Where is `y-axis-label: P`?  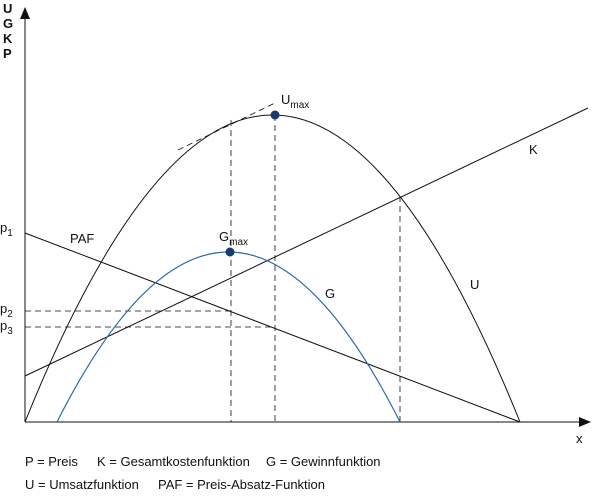
y-axis-label: P is located at coordinates (7, 53).